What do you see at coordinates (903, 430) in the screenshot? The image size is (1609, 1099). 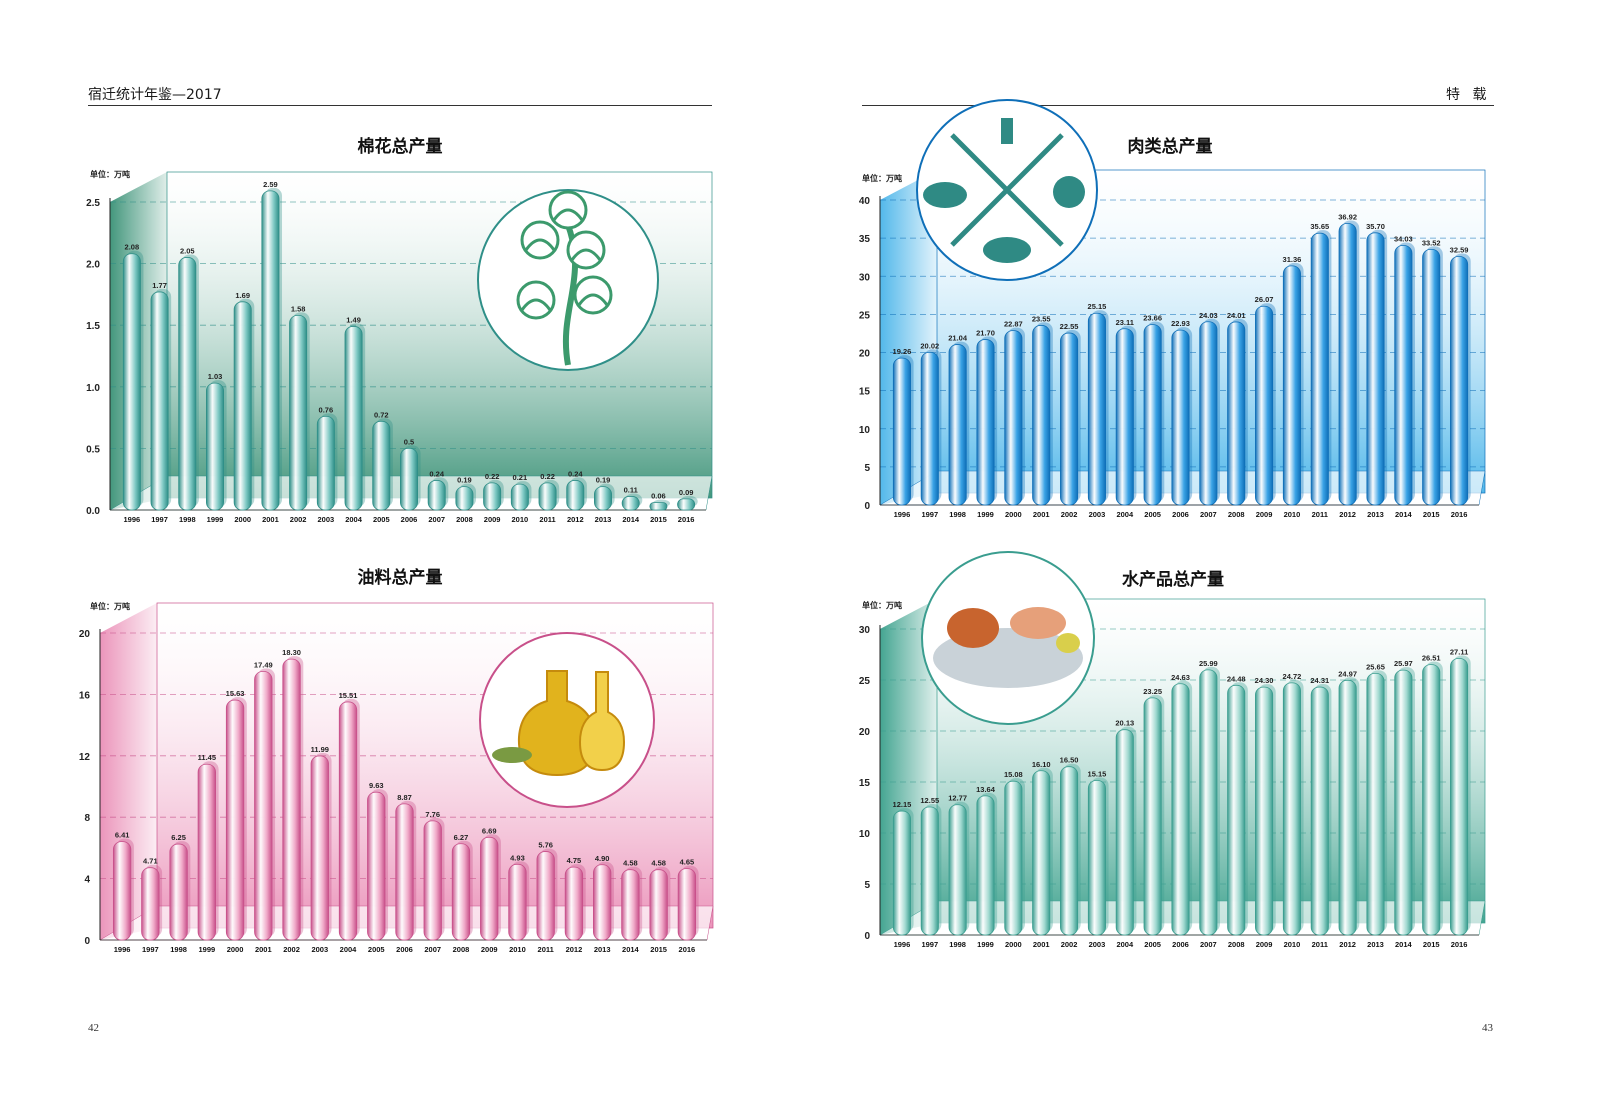 I see `bar-1996` at bounding box center [903, 430].